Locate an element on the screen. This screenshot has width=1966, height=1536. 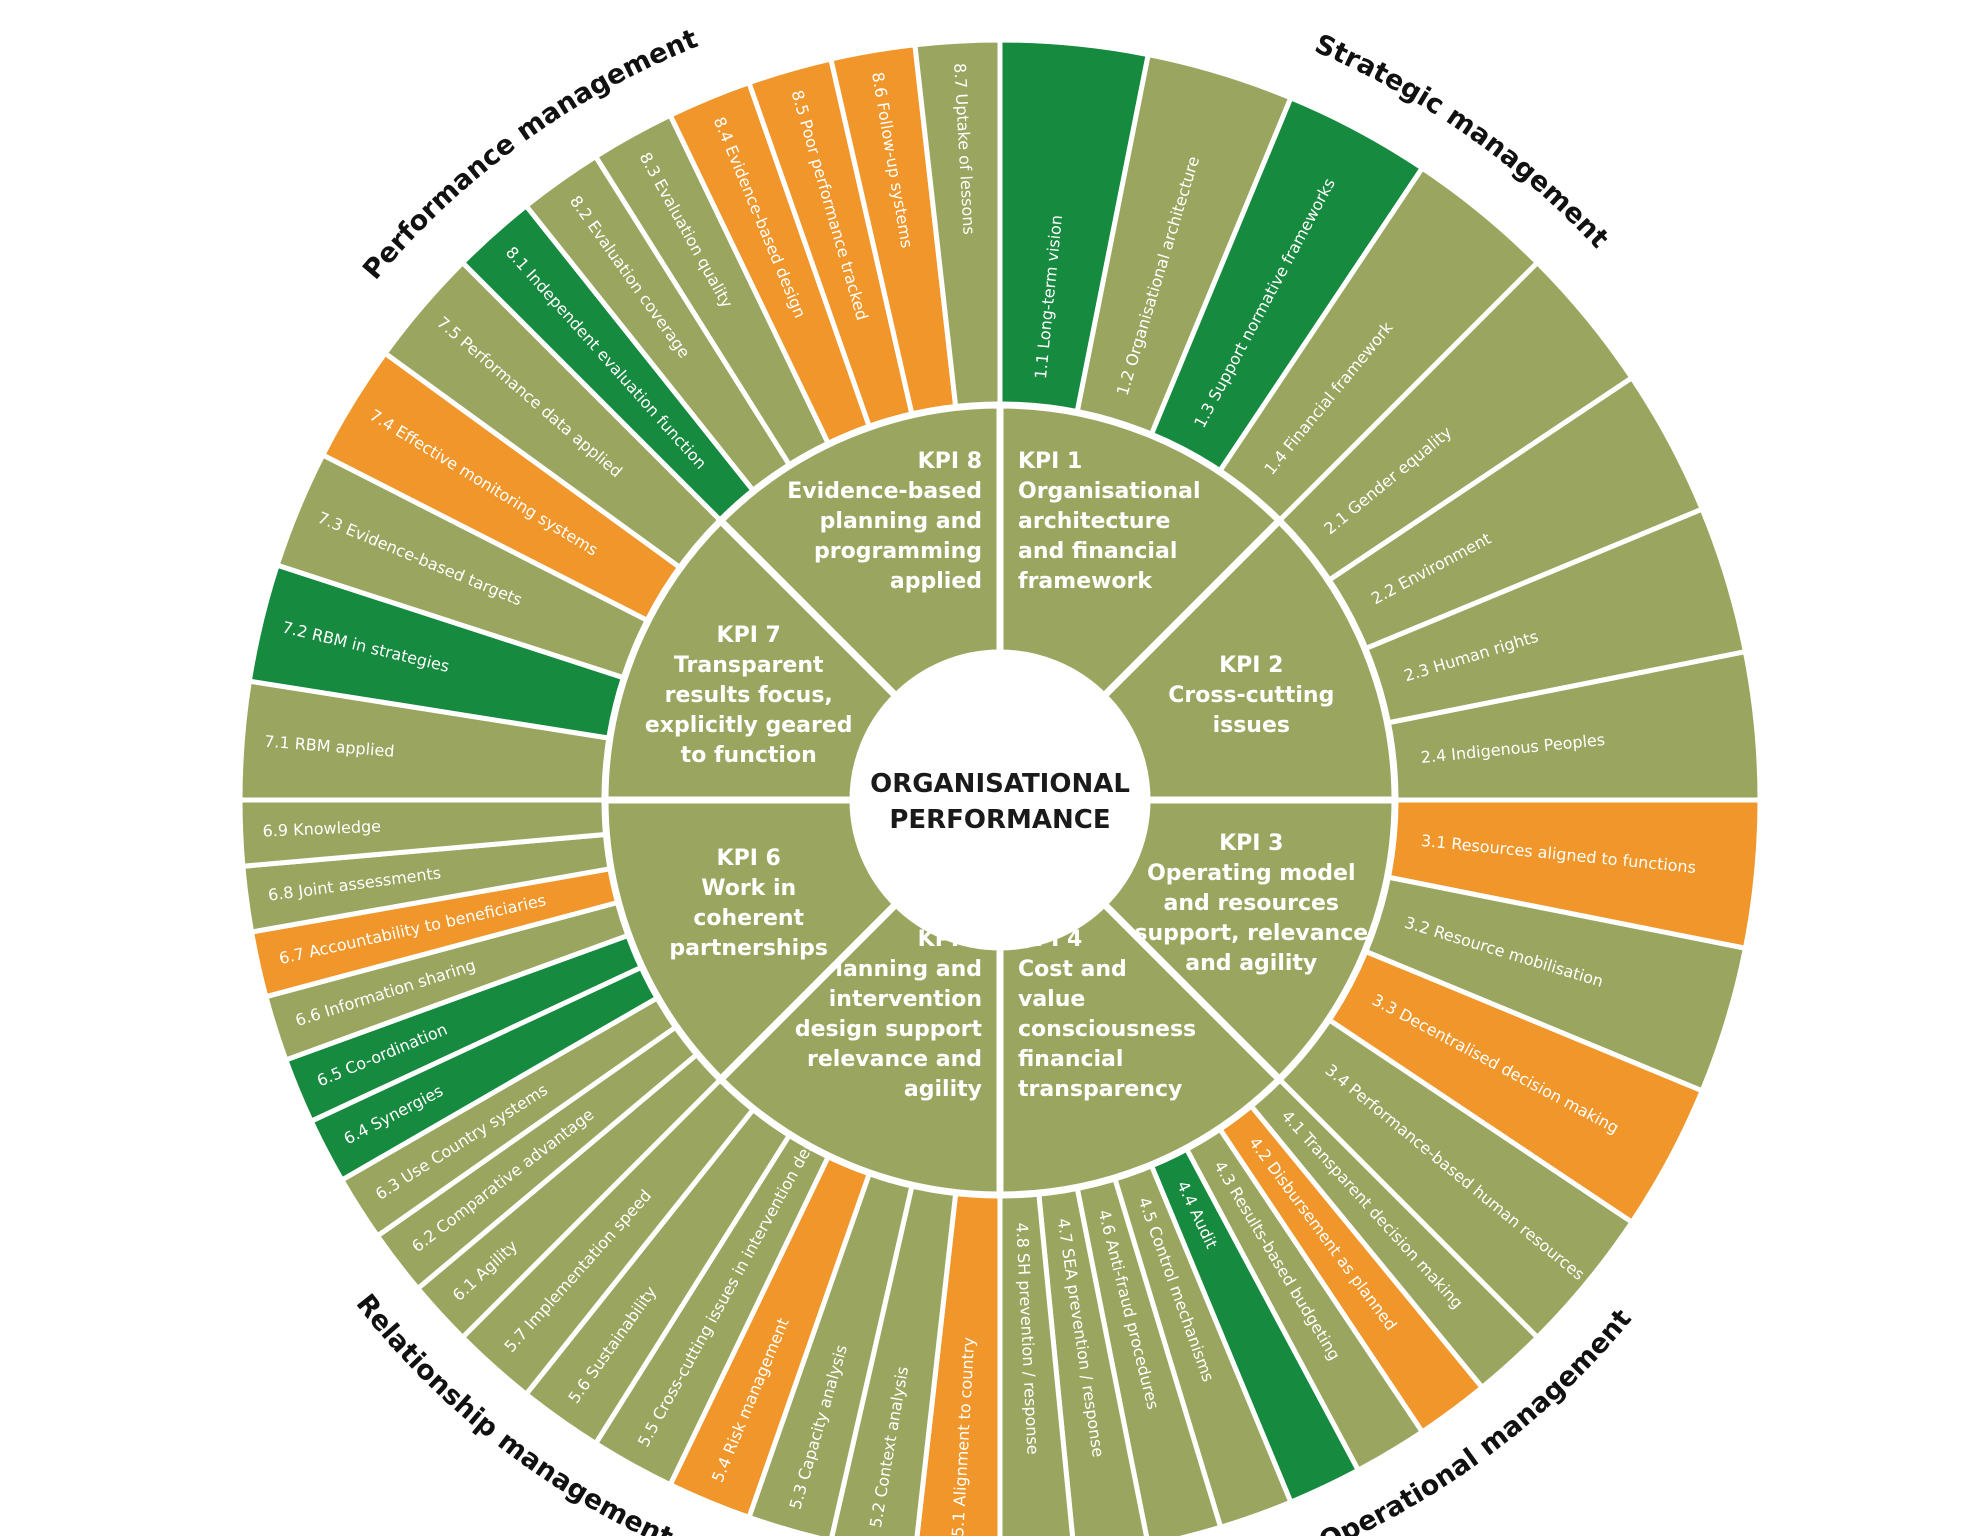
center-title-line2: PERFORMANCE is located at coordinates (999, 820).